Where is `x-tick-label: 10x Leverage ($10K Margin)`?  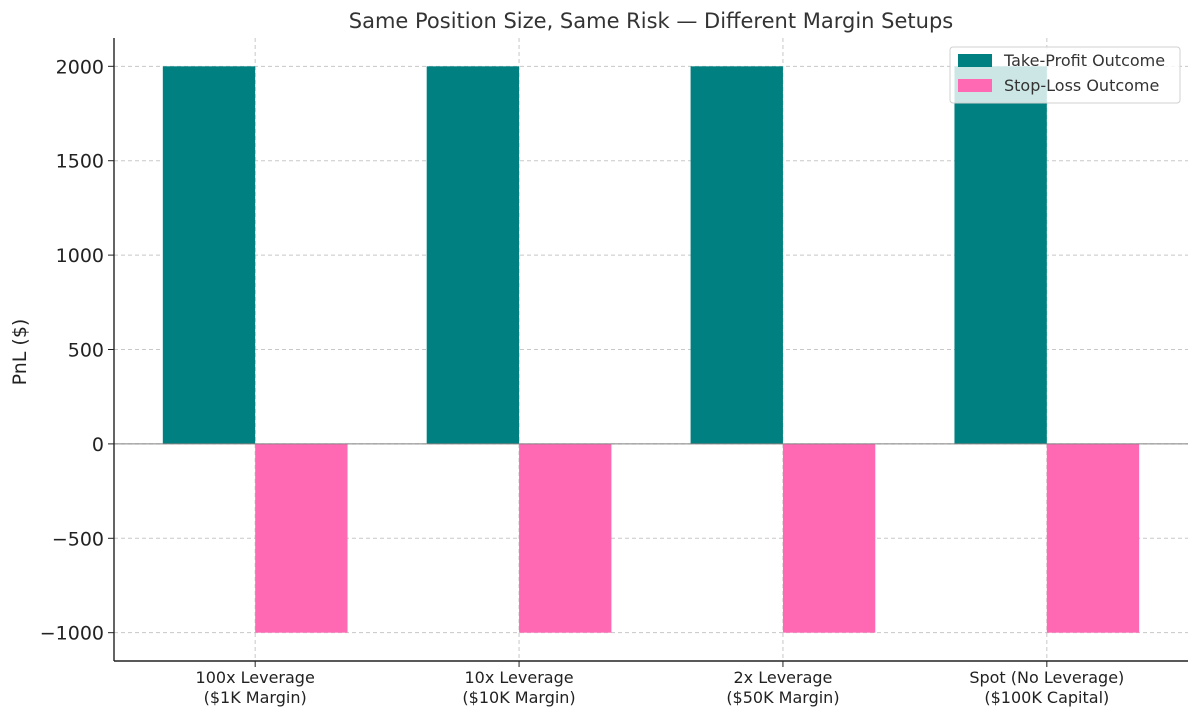 x-tick-label: 10x Leverage ($10K Margin) is located at coordinates (518, 687).